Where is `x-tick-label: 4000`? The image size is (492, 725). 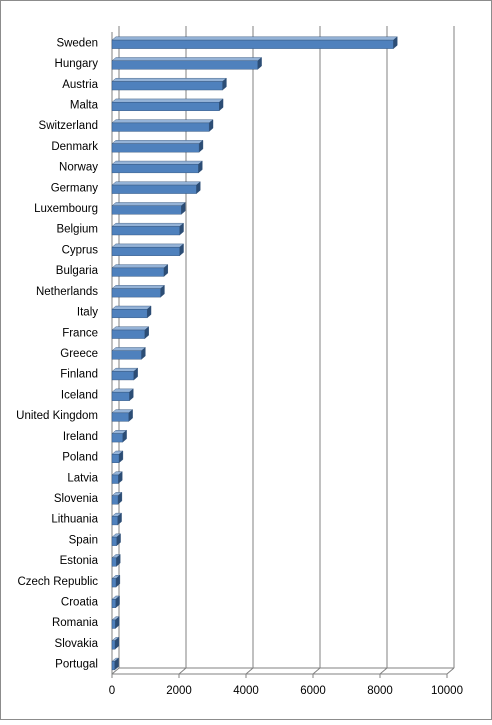 x-tick-label: 4000 is located at coordinates (246, 691).